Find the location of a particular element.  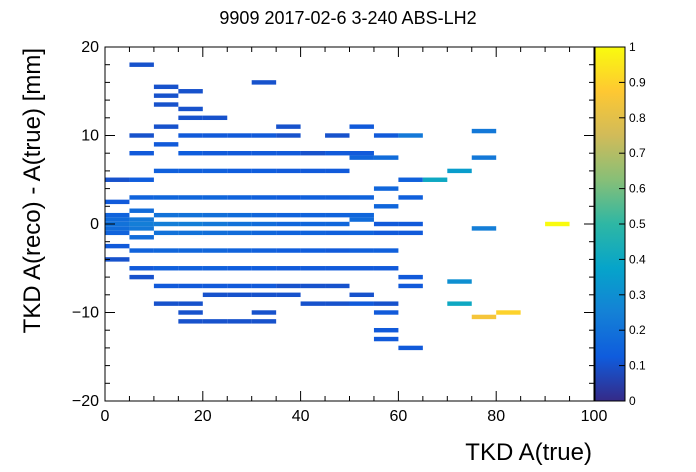

color-scale-tick-label: 0.5 is located at coordinates (637, 224).